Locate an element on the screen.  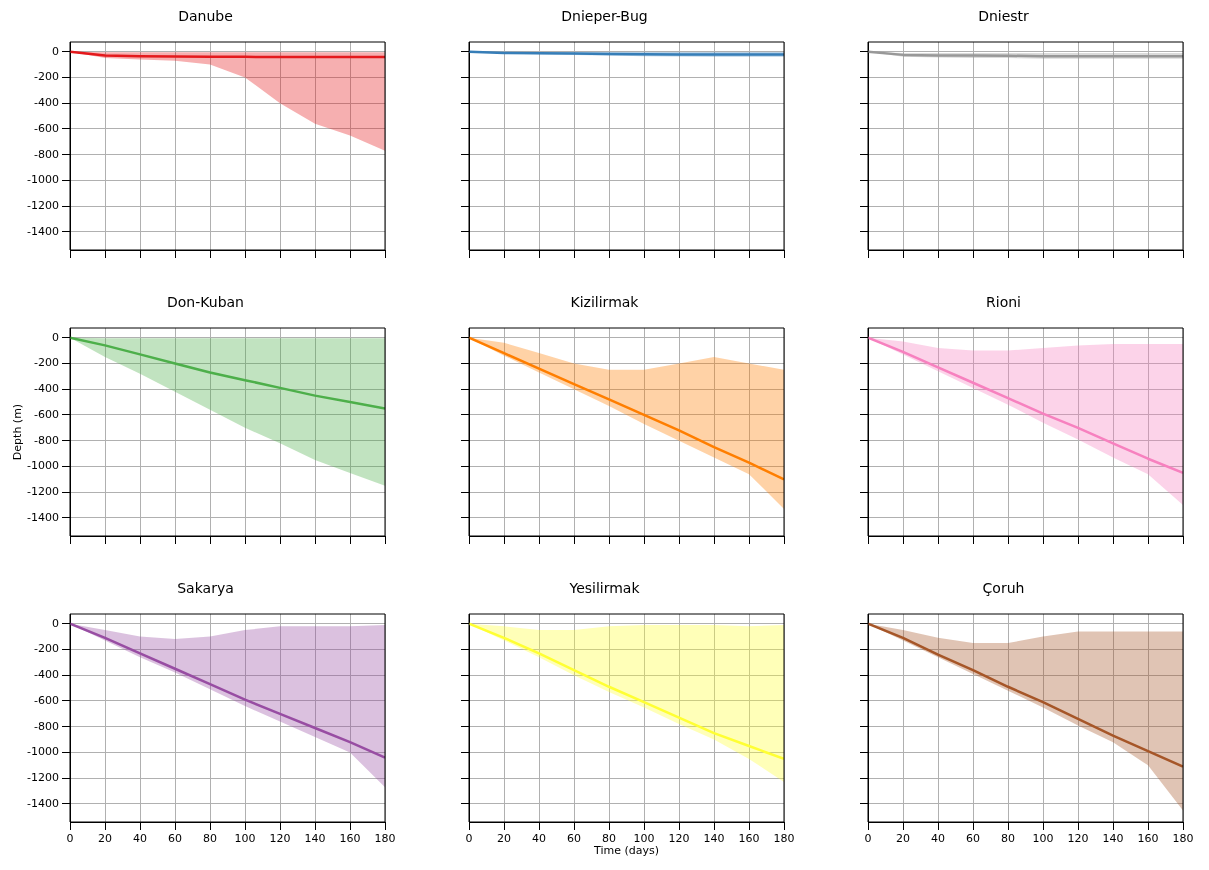
chart-title: Çoruh is located at coordinates (1003, 589).